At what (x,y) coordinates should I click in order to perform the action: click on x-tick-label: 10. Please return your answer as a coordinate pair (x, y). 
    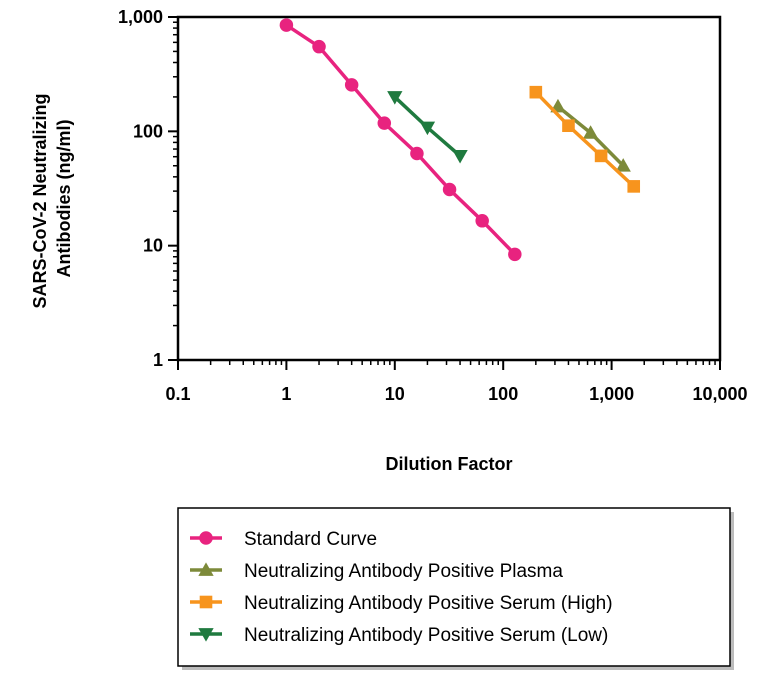
    Looking at the image, I should click on (395, 394).